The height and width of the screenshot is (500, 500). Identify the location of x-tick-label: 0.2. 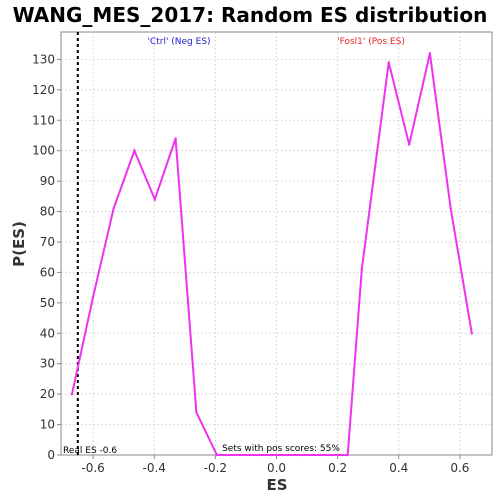
(337, 468).